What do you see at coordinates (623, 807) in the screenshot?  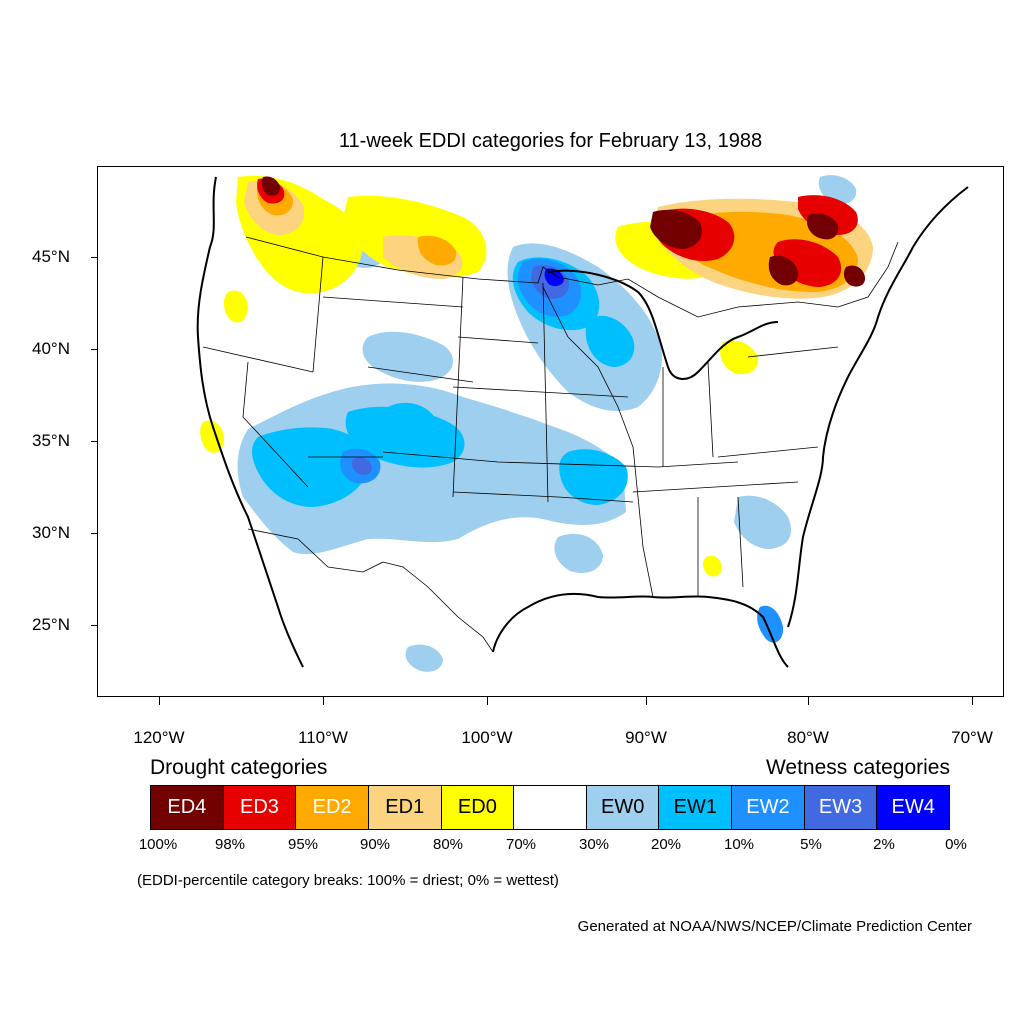 I see `legend-box-ew0: EW0` at bounding box center [623, 807].